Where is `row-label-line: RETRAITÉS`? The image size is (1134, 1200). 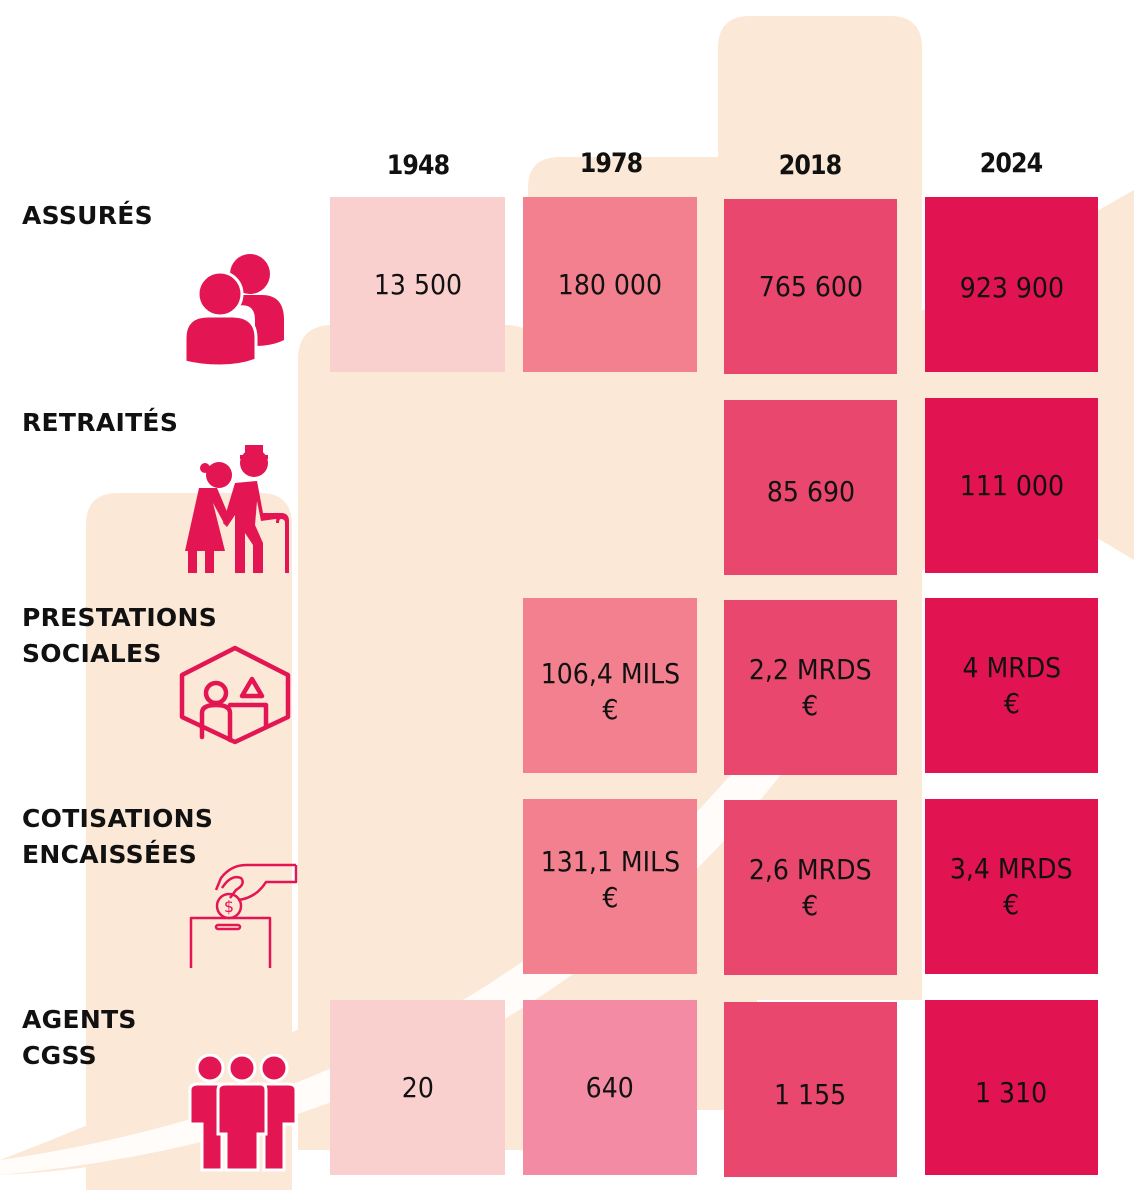
row-label-line: RETRAITÉS is located at coordinates (100, 422).